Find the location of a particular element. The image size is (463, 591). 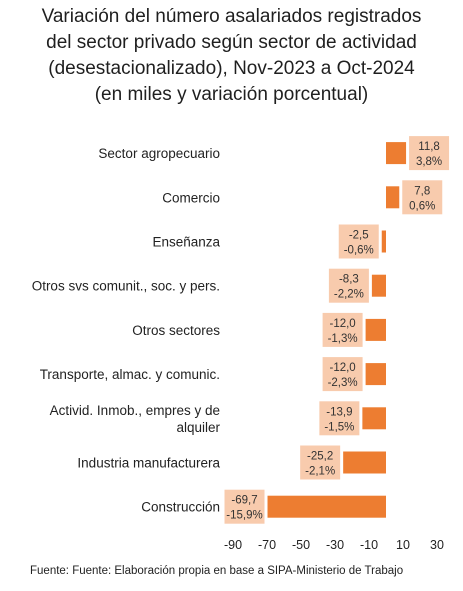

category-label: alquiler is located at coordinates (198, 427).